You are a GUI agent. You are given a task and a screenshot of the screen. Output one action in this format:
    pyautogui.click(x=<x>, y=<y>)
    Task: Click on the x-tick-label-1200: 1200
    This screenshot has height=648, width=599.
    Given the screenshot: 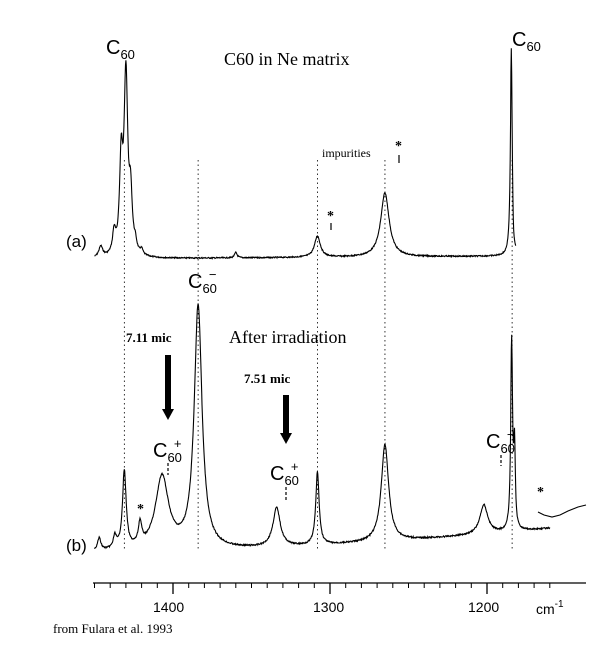 What is the action you would take?
    pyautogui.click(x=484, y=607)
    